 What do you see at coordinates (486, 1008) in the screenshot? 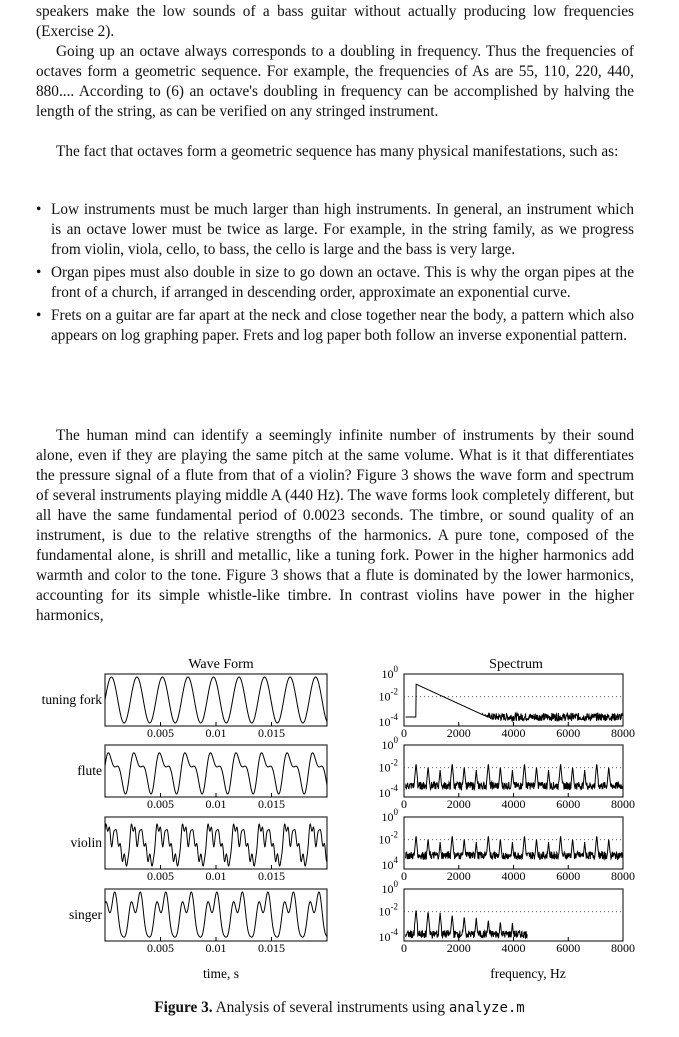
I see `caption-code: analyze.m` at bounding box center [486, 1008].